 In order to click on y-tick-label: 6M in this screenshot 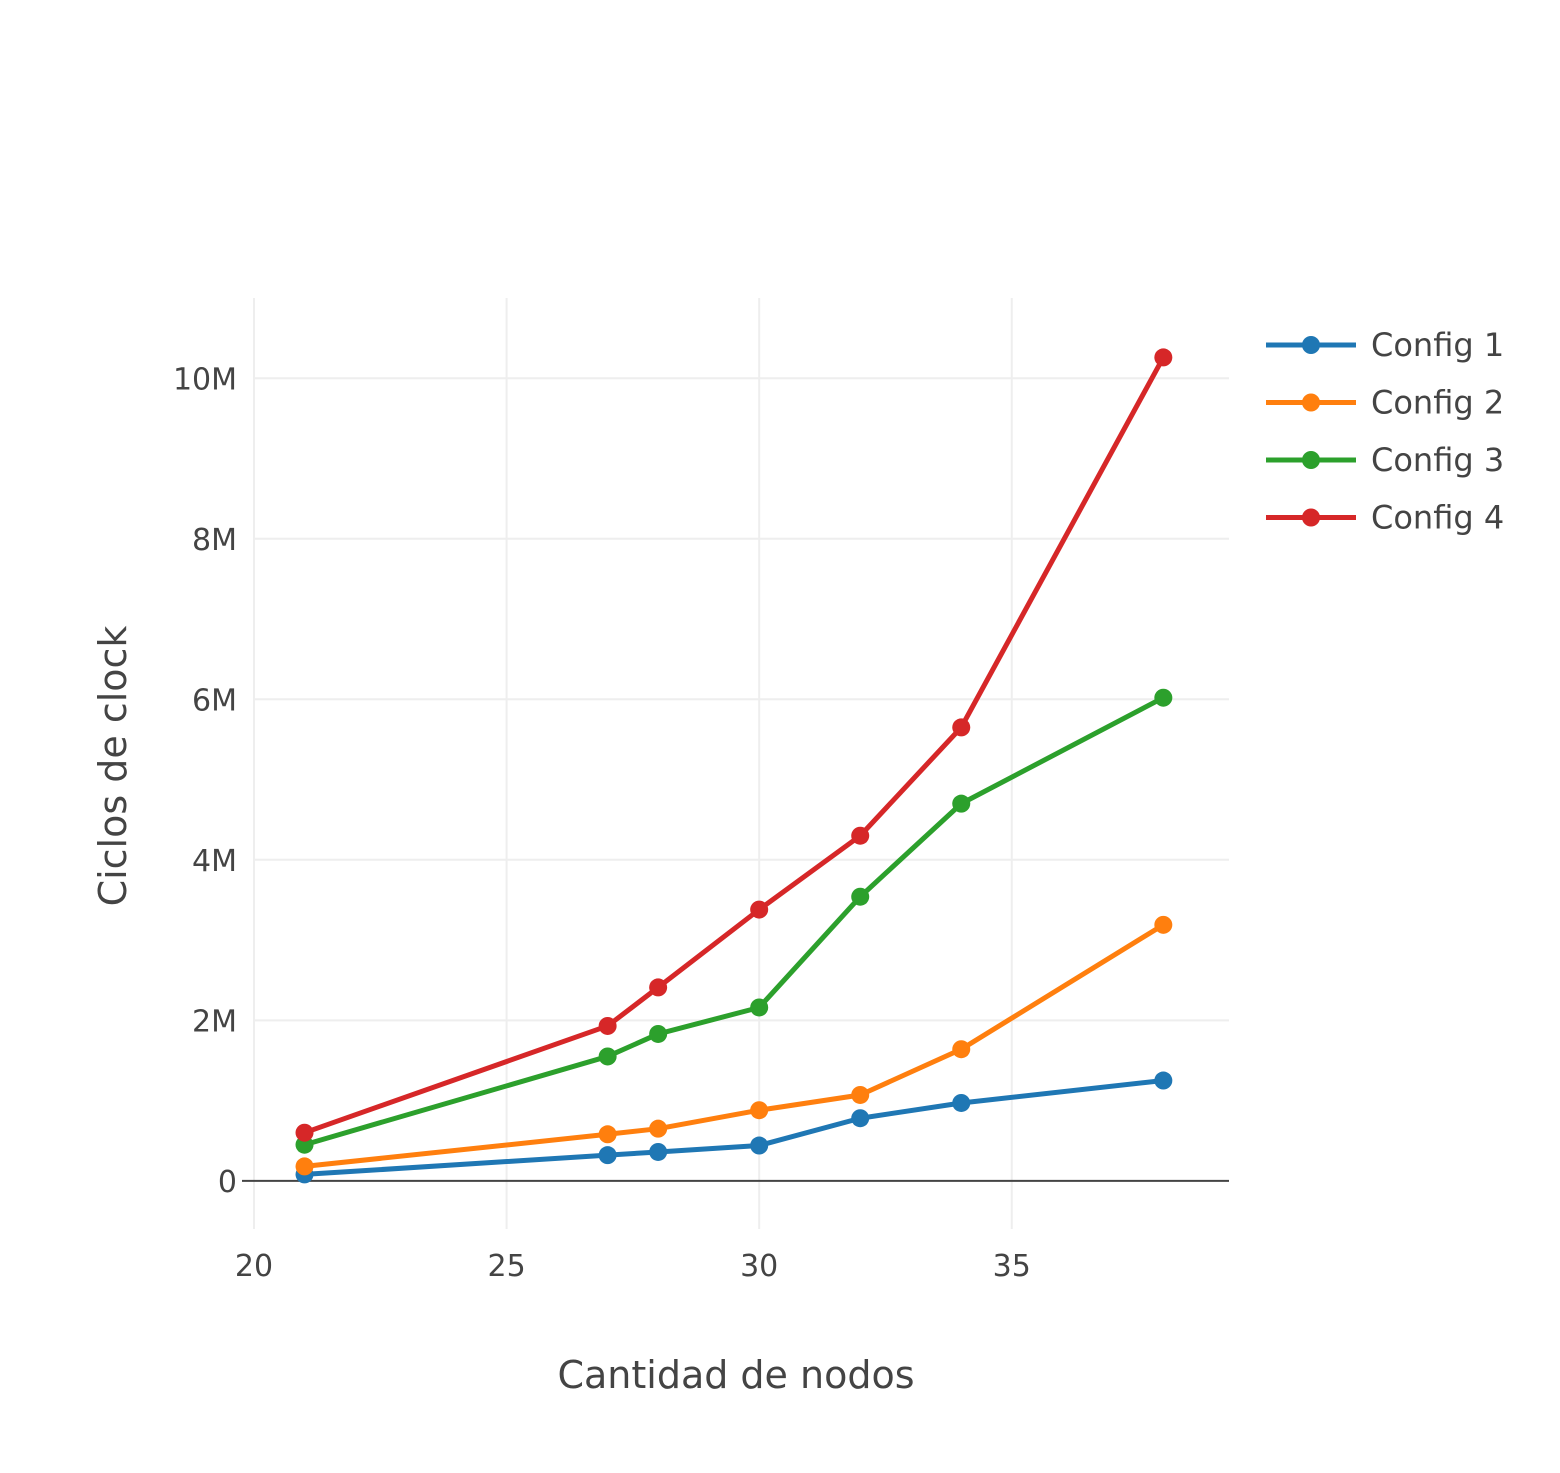, I will do `click(214, 700)`.